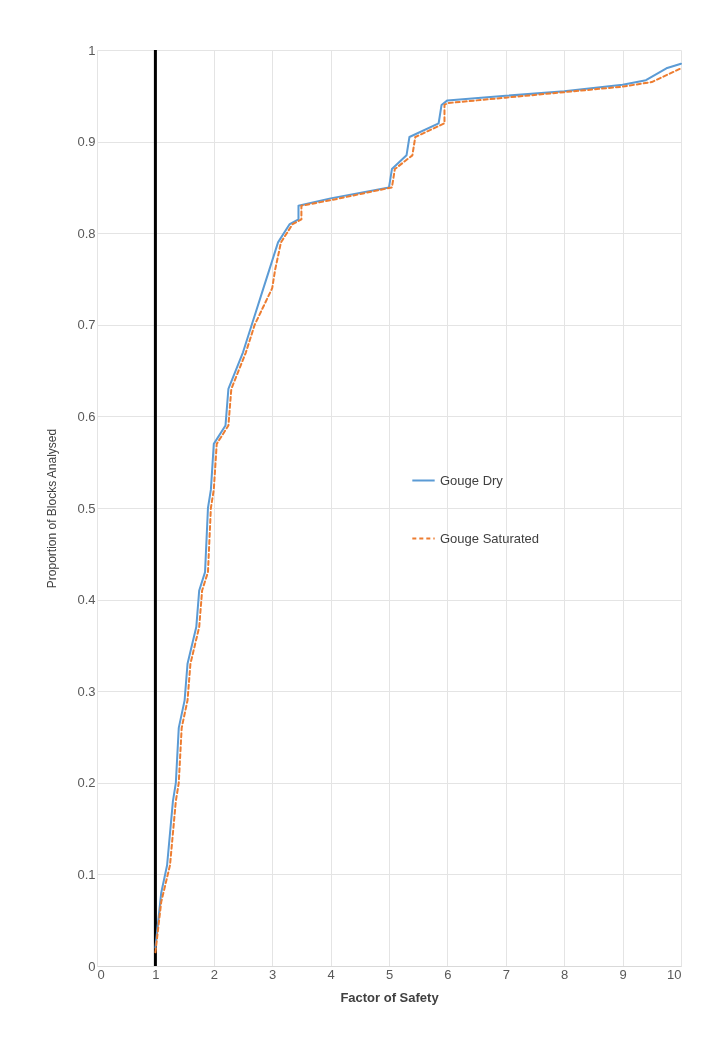  Describe the element at coordinates (214, 974) in the screenshot. I see `x-tick-label: 2` at that location.